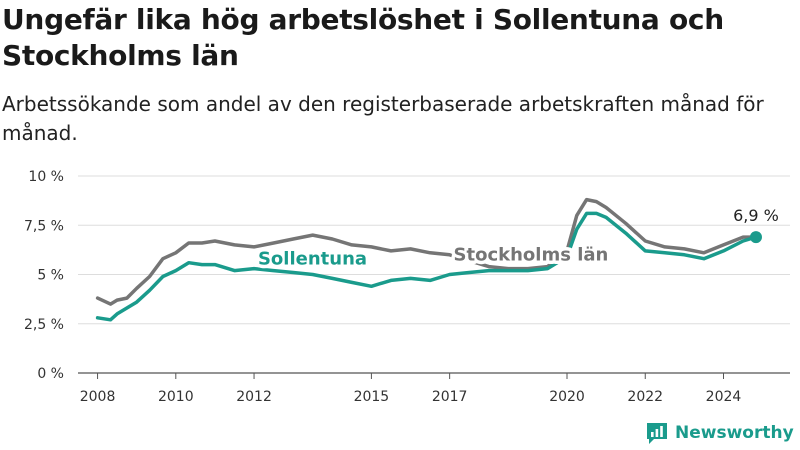 This screenshot has width=800, height=450. What do you see at coordinates (756, 215) in the screenshot?
I see `end-value-label: 6,9 %` at bounding box center [756, 215].